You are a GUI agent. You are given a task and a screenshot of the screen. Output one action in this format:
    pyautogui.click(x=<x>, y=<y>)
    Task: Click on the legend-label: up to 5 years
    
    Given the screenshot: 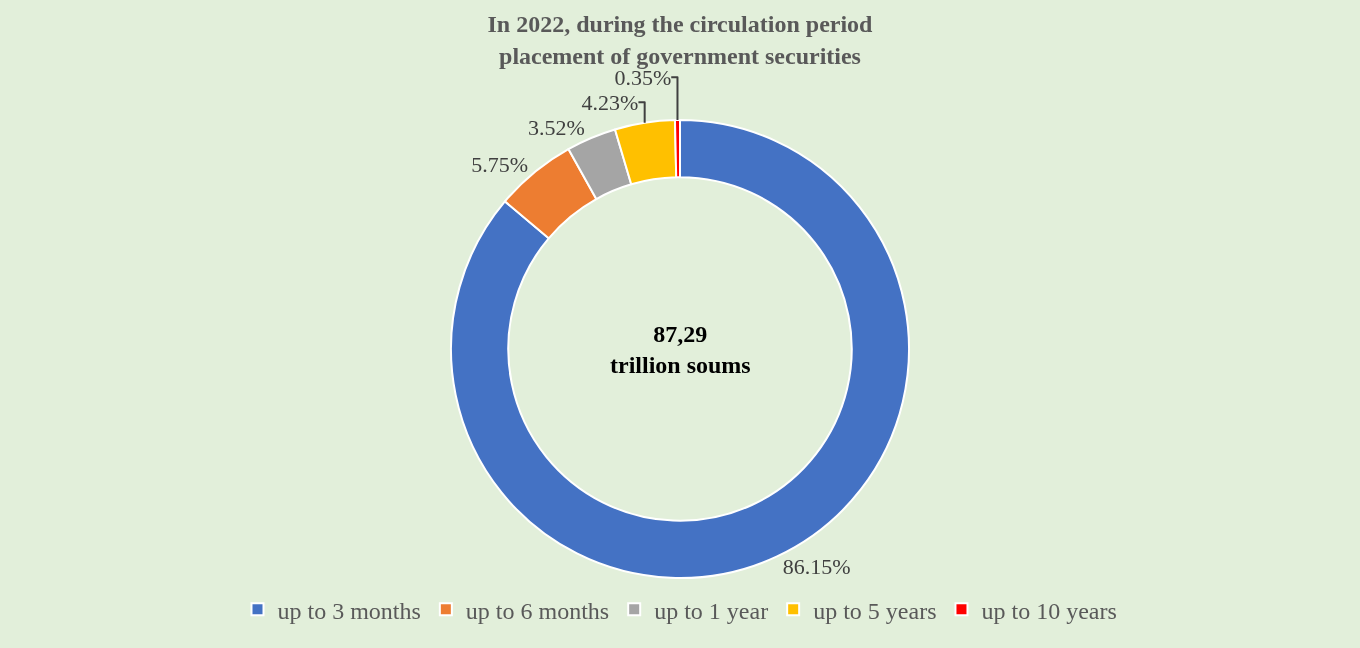 What is the action you would take?
    pyautogui.click(x=875, y=610)
    